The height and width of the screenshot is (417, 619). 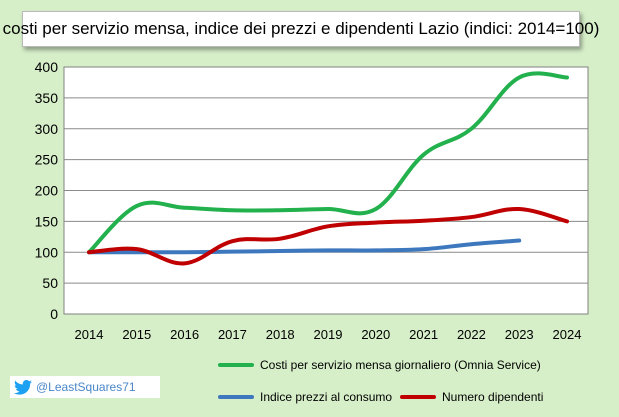 What do you see at coordinates (54, 314) in the screenshot?
I see `y-tick-label: 0` at bounding box center [54, 314].